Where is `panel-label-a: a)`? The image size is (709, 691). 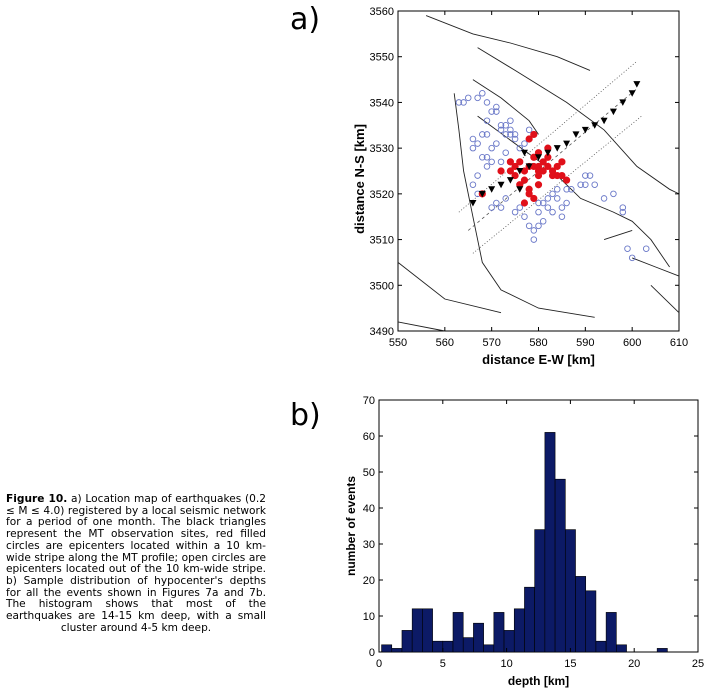 panel-label-a: a) is located at coordinates (305, 19).